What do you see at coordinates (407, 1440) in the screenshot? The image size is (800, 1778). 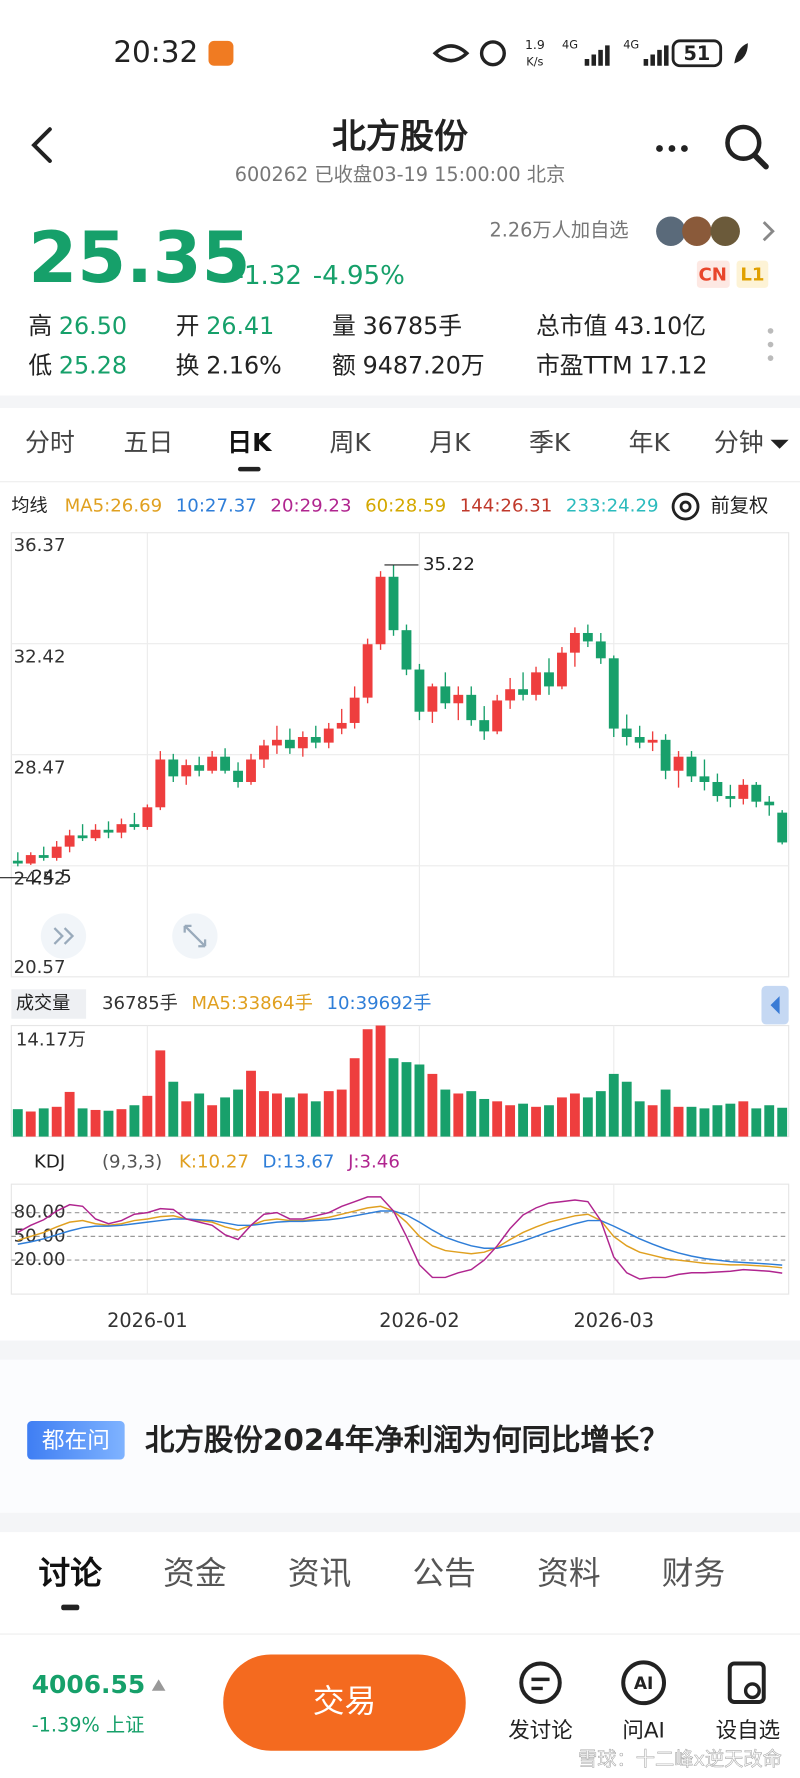 I see `question-text: 北方股份2024年净利润为何同比增长？` at bounding box center [407, 1440].